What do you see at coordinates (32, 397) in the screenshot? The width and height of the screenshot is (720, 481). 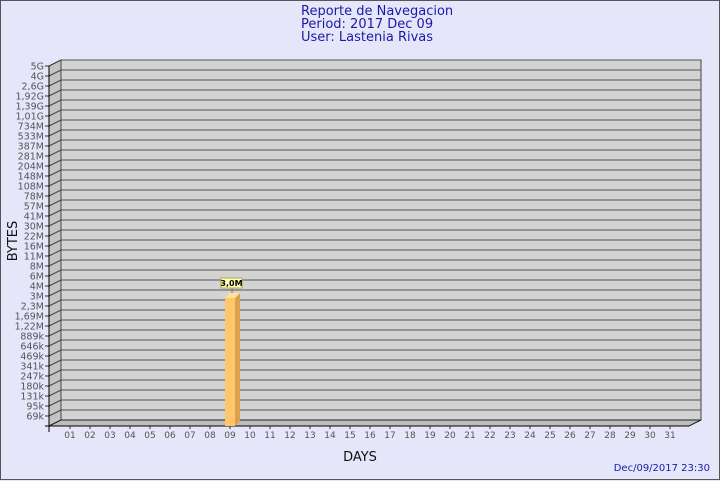 I see `y-tick-label: 131k` at bounding box center [32, 397].